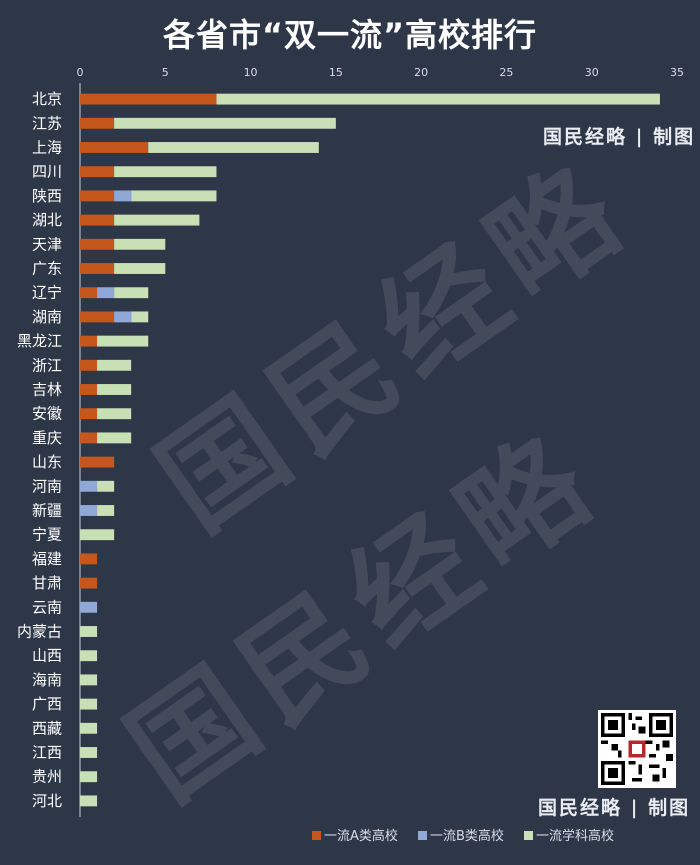 The height and width of the screenshot is (865, 700). I want to click on qr-code-icon, so click(637, 749).